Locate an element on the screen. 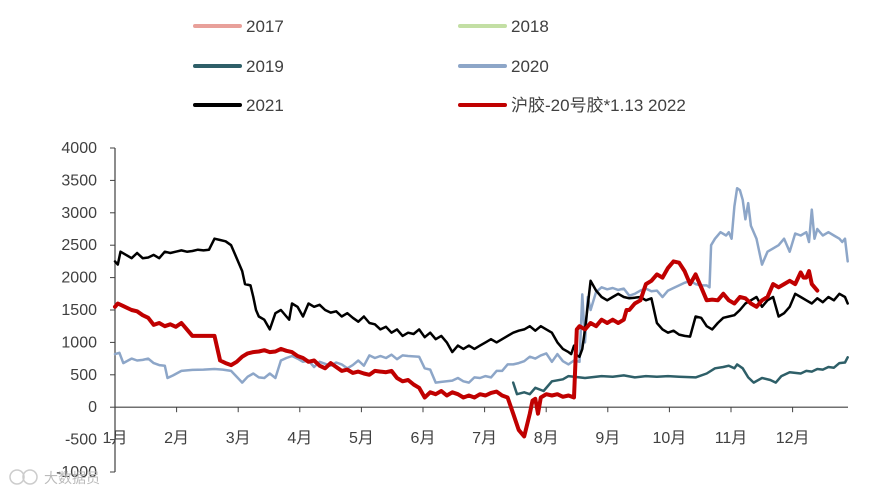  y-tick-label: -500 is located at coordinates (81, 440).